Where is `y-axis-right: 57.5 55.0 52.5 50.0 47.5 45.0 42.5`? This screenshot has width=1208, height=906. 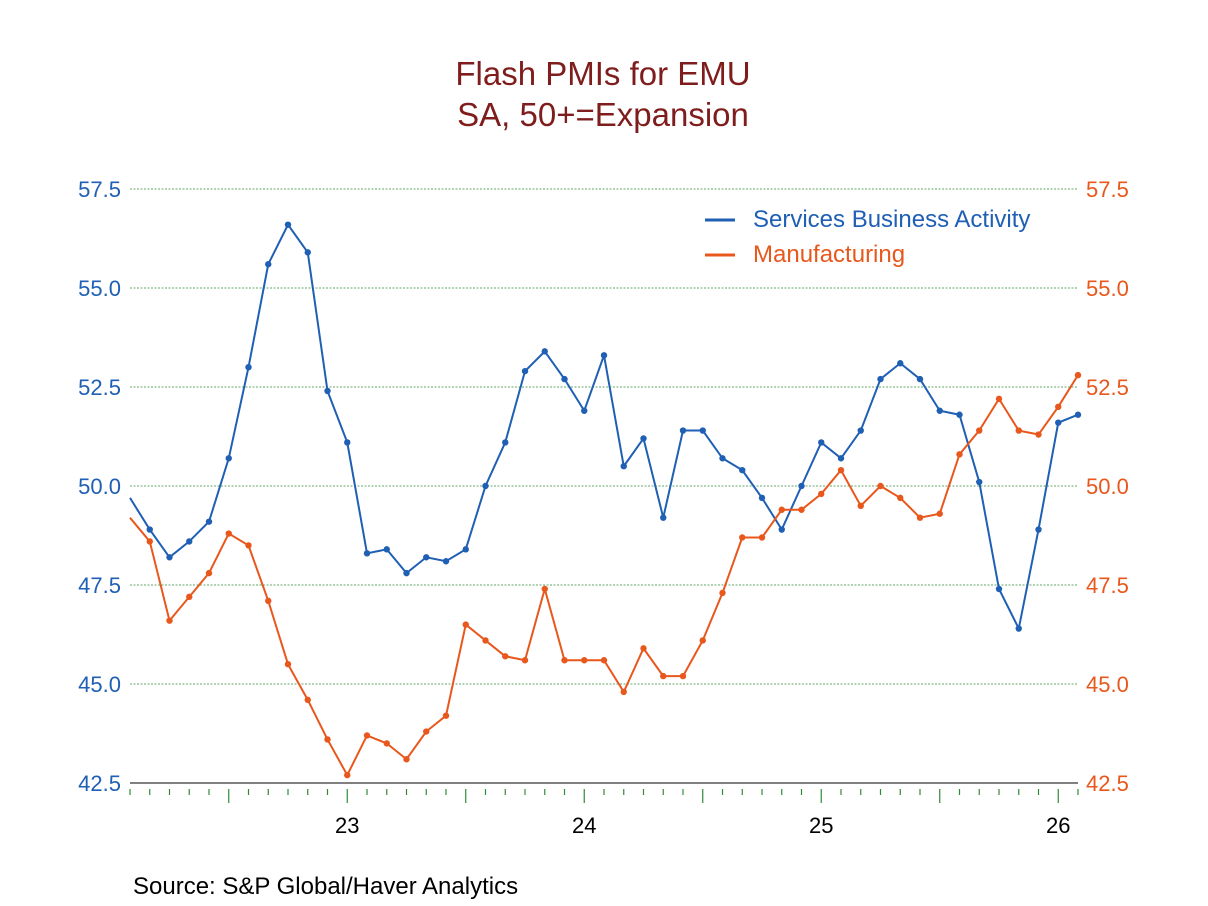 y-axis-right: 57.5 55.0 52.5 50.0 47.5 45.0 42.5 is located at coordinates (1107, 486).